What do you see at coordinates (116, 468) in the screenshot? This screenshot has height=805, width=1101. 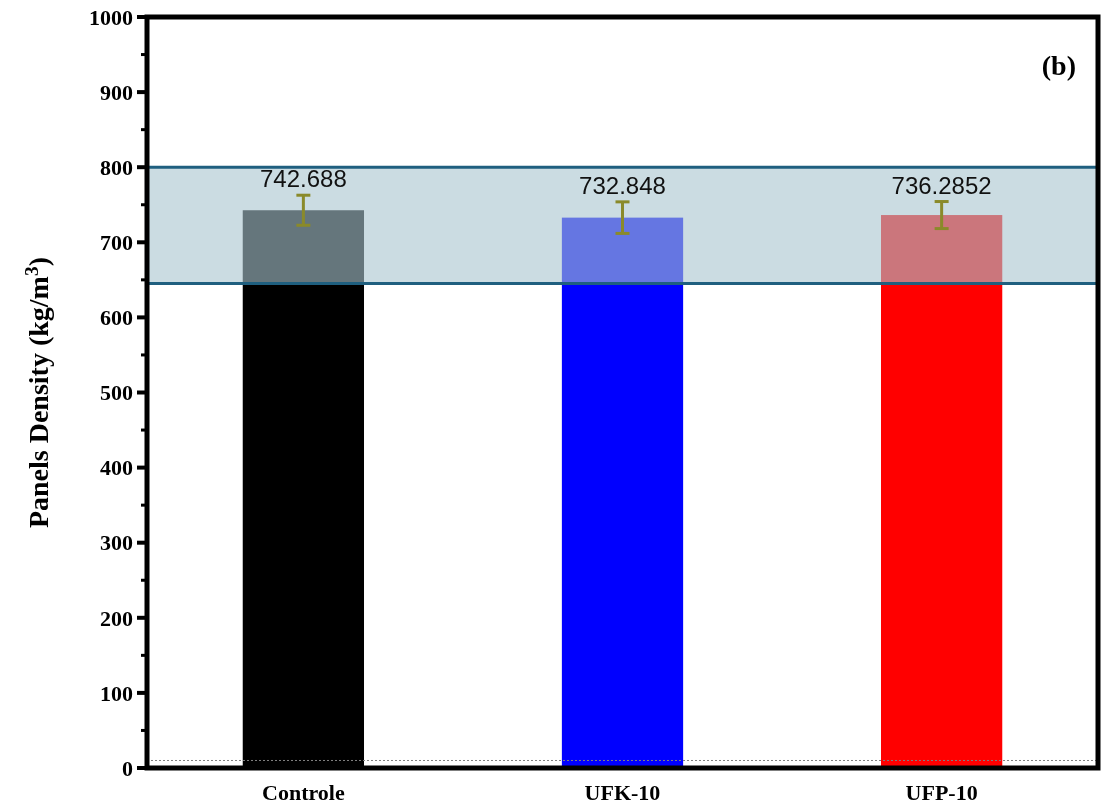 I see `y-tick-label: 400` at bounding box center [116, 468].